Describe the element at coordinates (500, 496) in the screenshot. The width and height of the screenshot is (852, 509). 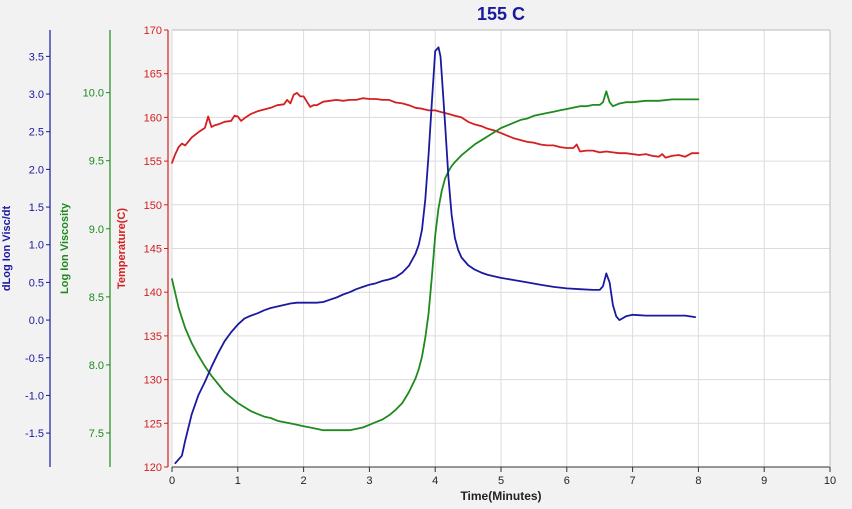
I see `x-axis-label: Time(Minutes)` at that location.